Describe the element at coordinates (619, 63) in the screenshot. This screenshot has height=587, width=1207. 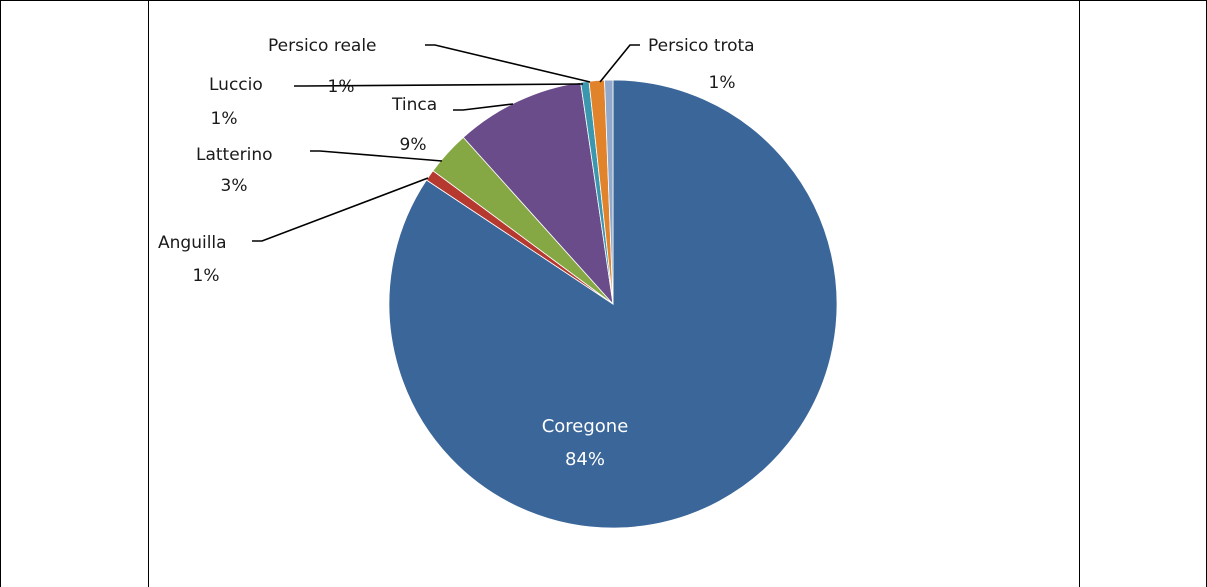
I see `leader-line-persico-trota` at that location.